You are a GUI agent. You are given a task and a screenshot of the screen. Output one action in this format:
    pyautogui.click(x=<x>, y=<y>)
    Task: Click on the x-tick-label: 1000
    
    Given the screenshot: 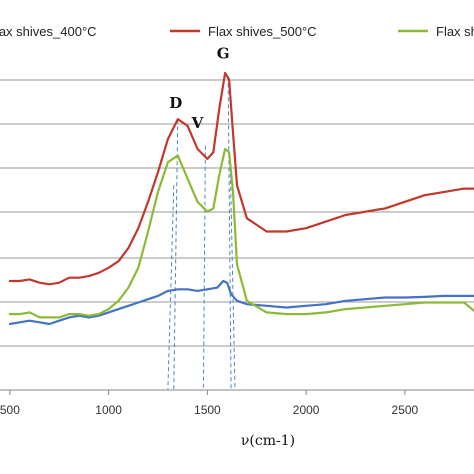 What is the action you would take?
    pyautogui.click(x=108, y=410)
    